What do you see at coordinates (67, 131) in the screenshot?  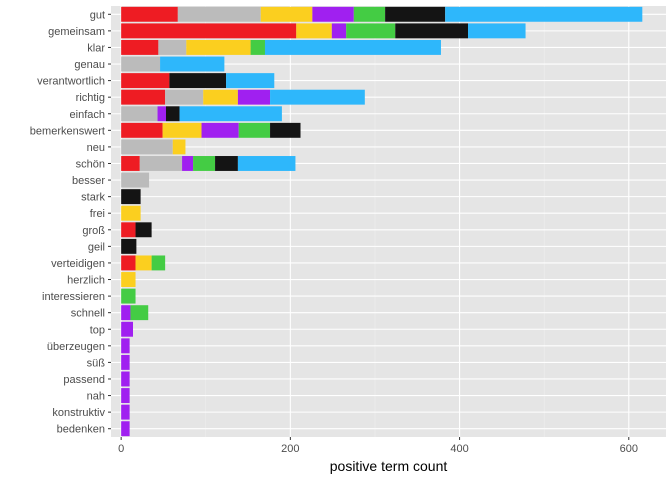 I see `y-tick-label: bemerkenswert` at bounding box center [67, 131].